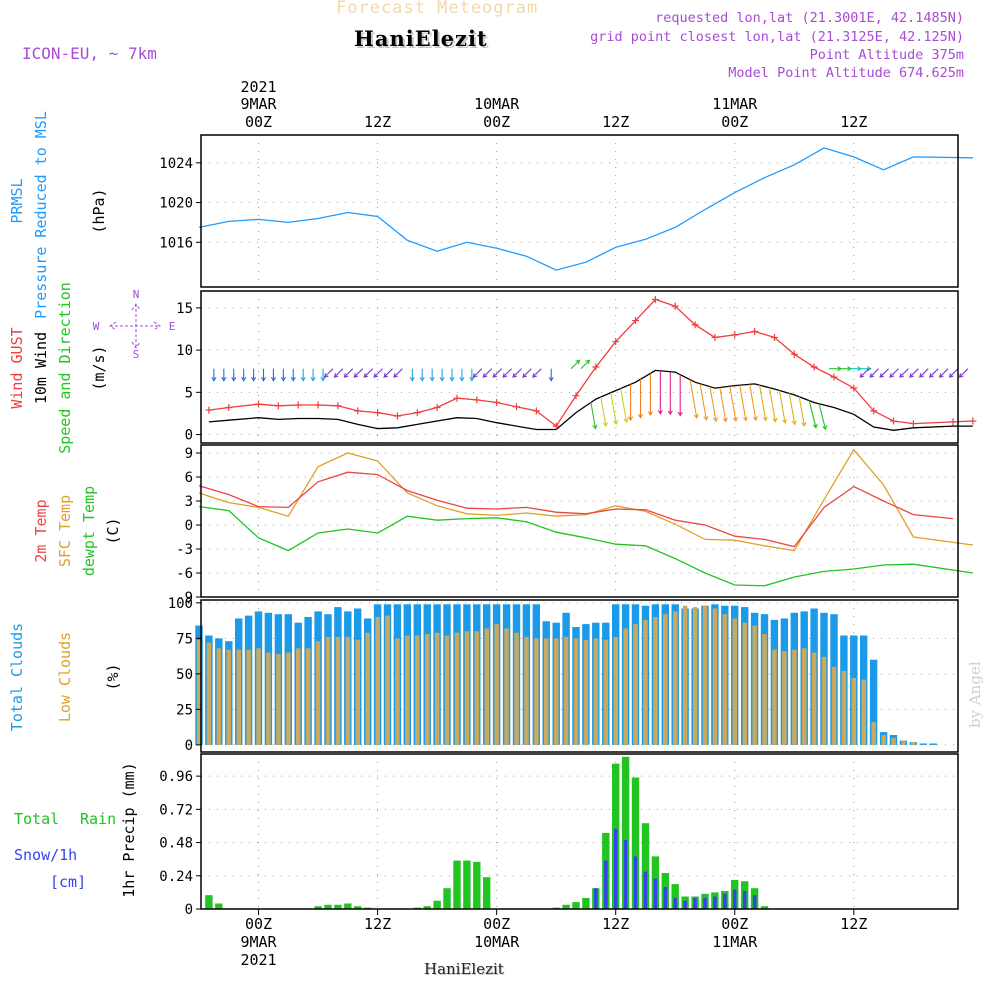 The width and height of the screenshot is (1000, 1000). I want to click on clouds-ytick-label: 100, so click(180, 604).